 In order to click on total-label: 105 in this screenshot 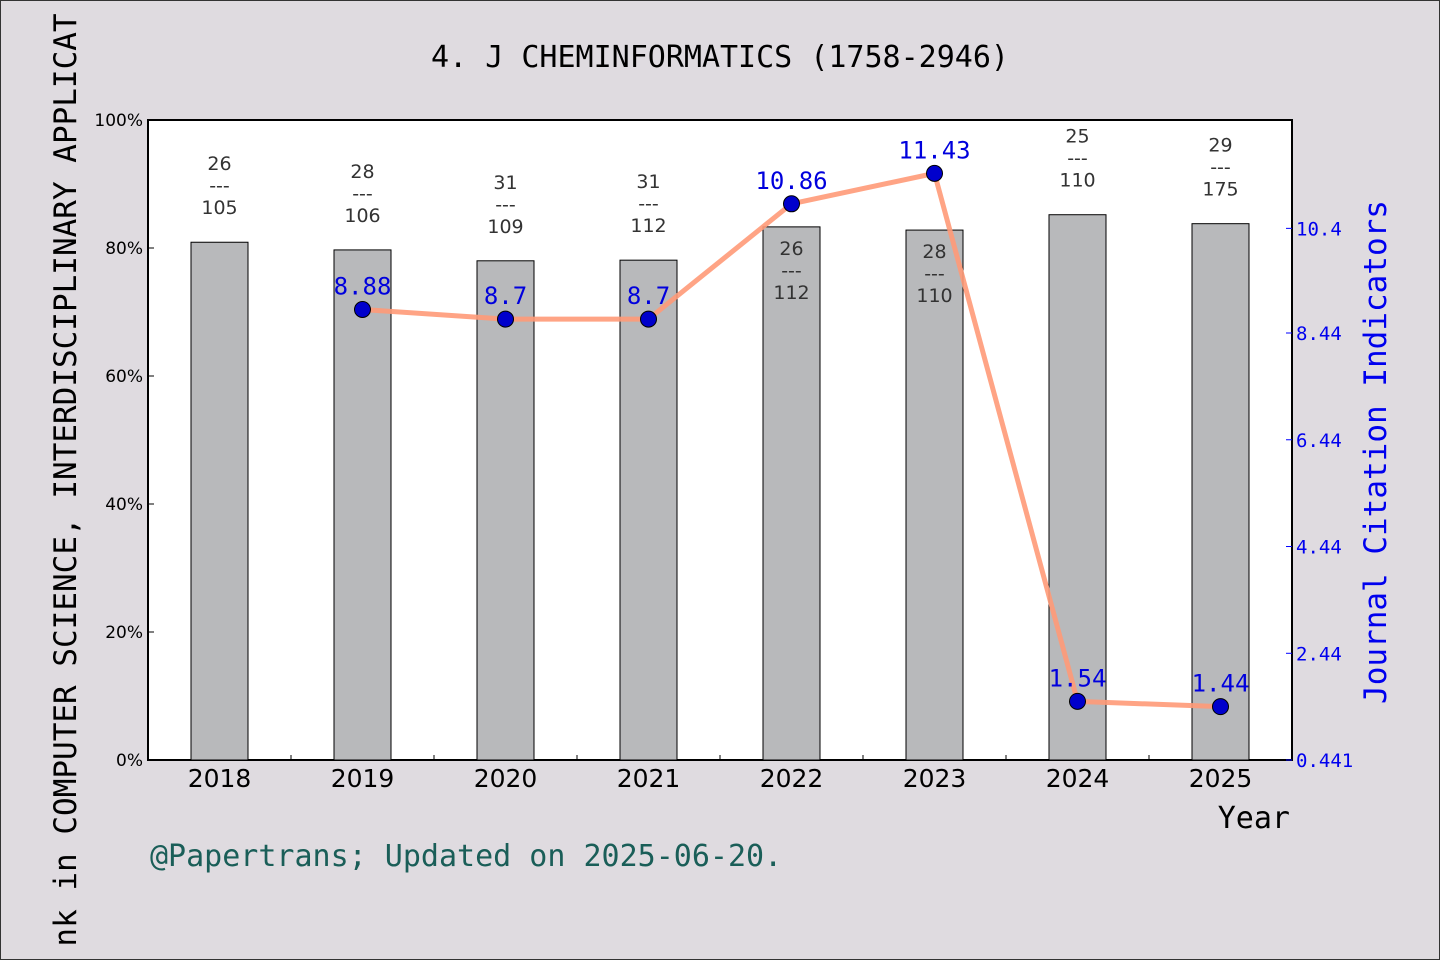, I will do `click(219, 208)`.